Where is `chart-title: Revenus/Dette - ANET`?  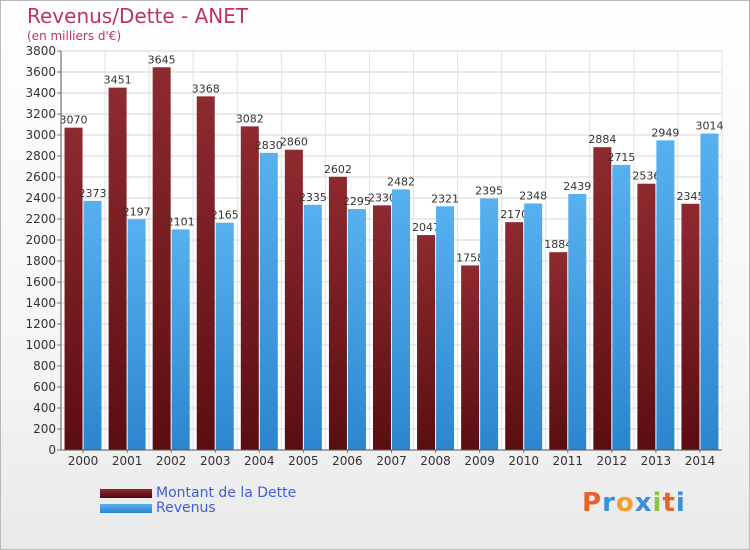
chart-title: Revenus/Dette - ANET is located at coordinates (138, 16).